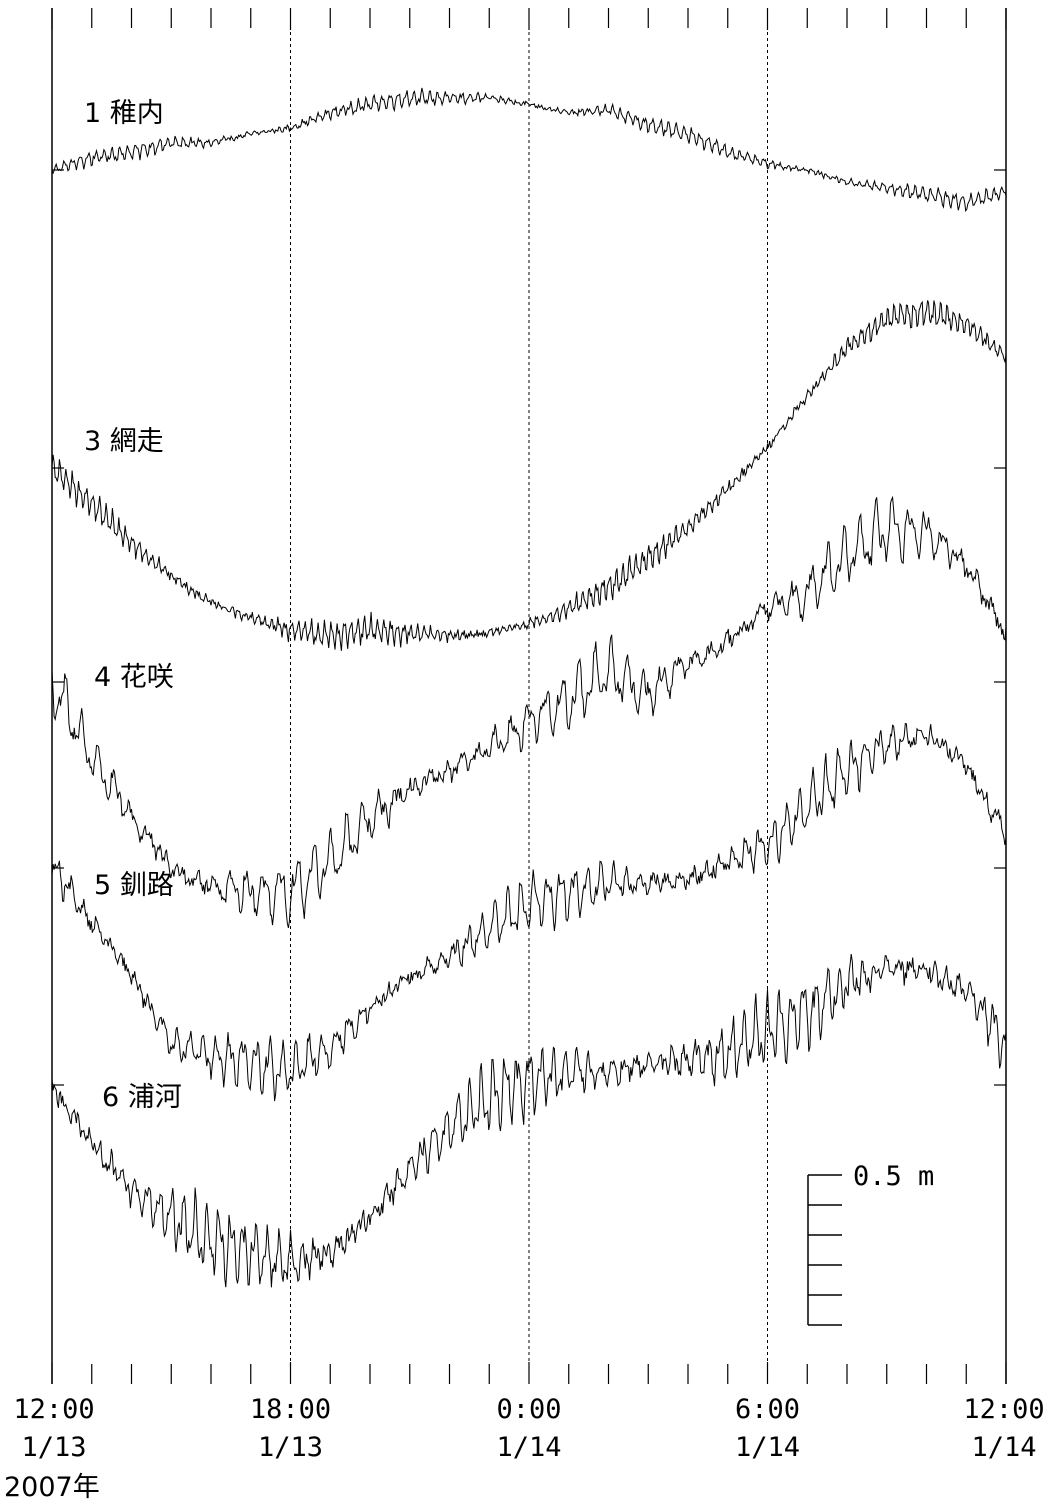  I want to click on series-label: 1 稚内, so click(124, 113).